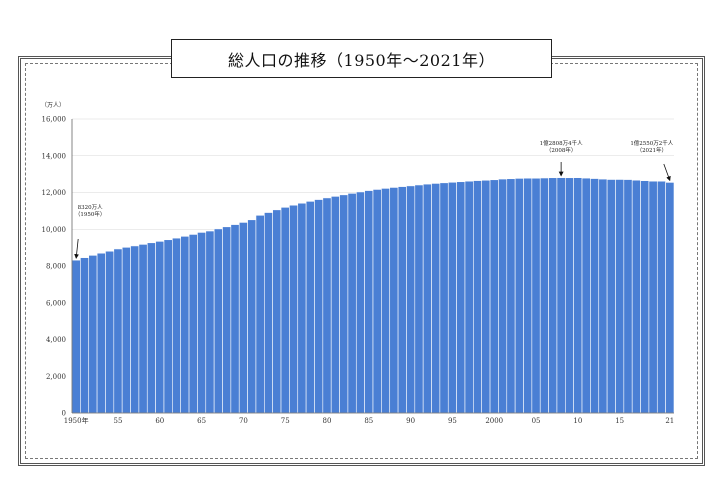 The height and width of the screenshot is (481, 727). I want to click on bar-2004, so click(528, 295).